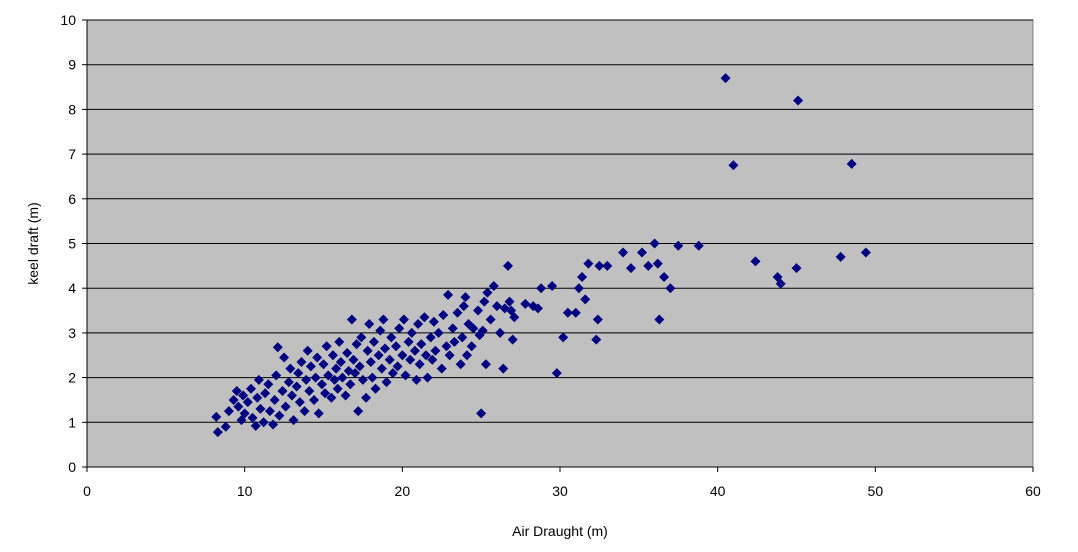 Image resolution: width=1078 pixels, height=552 pixels. I want to click on y-tick-label: 9, so click(72, 65).